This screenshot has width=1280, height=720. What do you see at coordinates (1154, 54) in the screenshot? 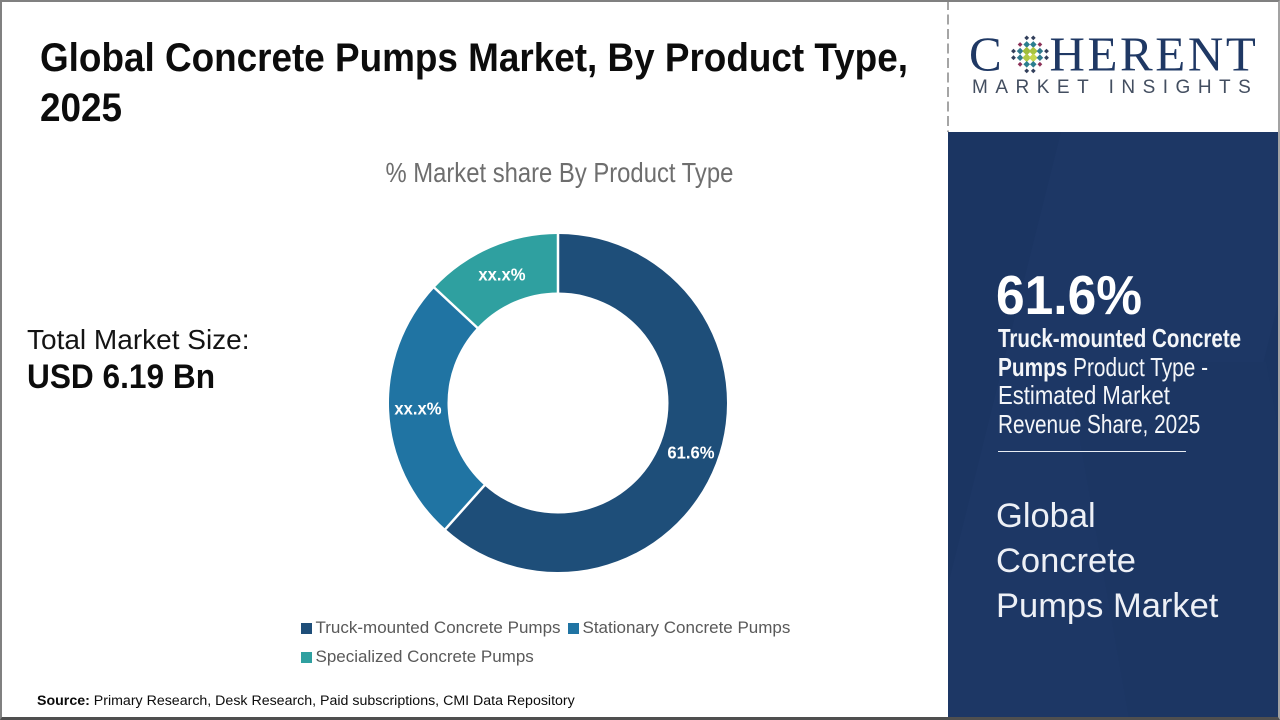
I see `svg-text: HERENT` at bounding box center [1154, 54].